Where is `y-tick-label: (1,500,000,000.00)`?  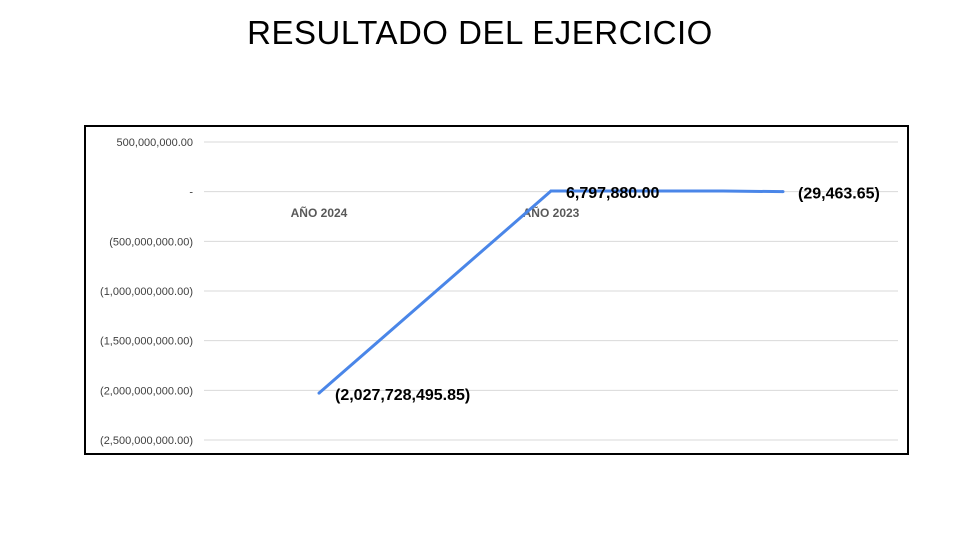
y-tick-label: (1,500,000,000.00) is located at coordinates (146, 342).